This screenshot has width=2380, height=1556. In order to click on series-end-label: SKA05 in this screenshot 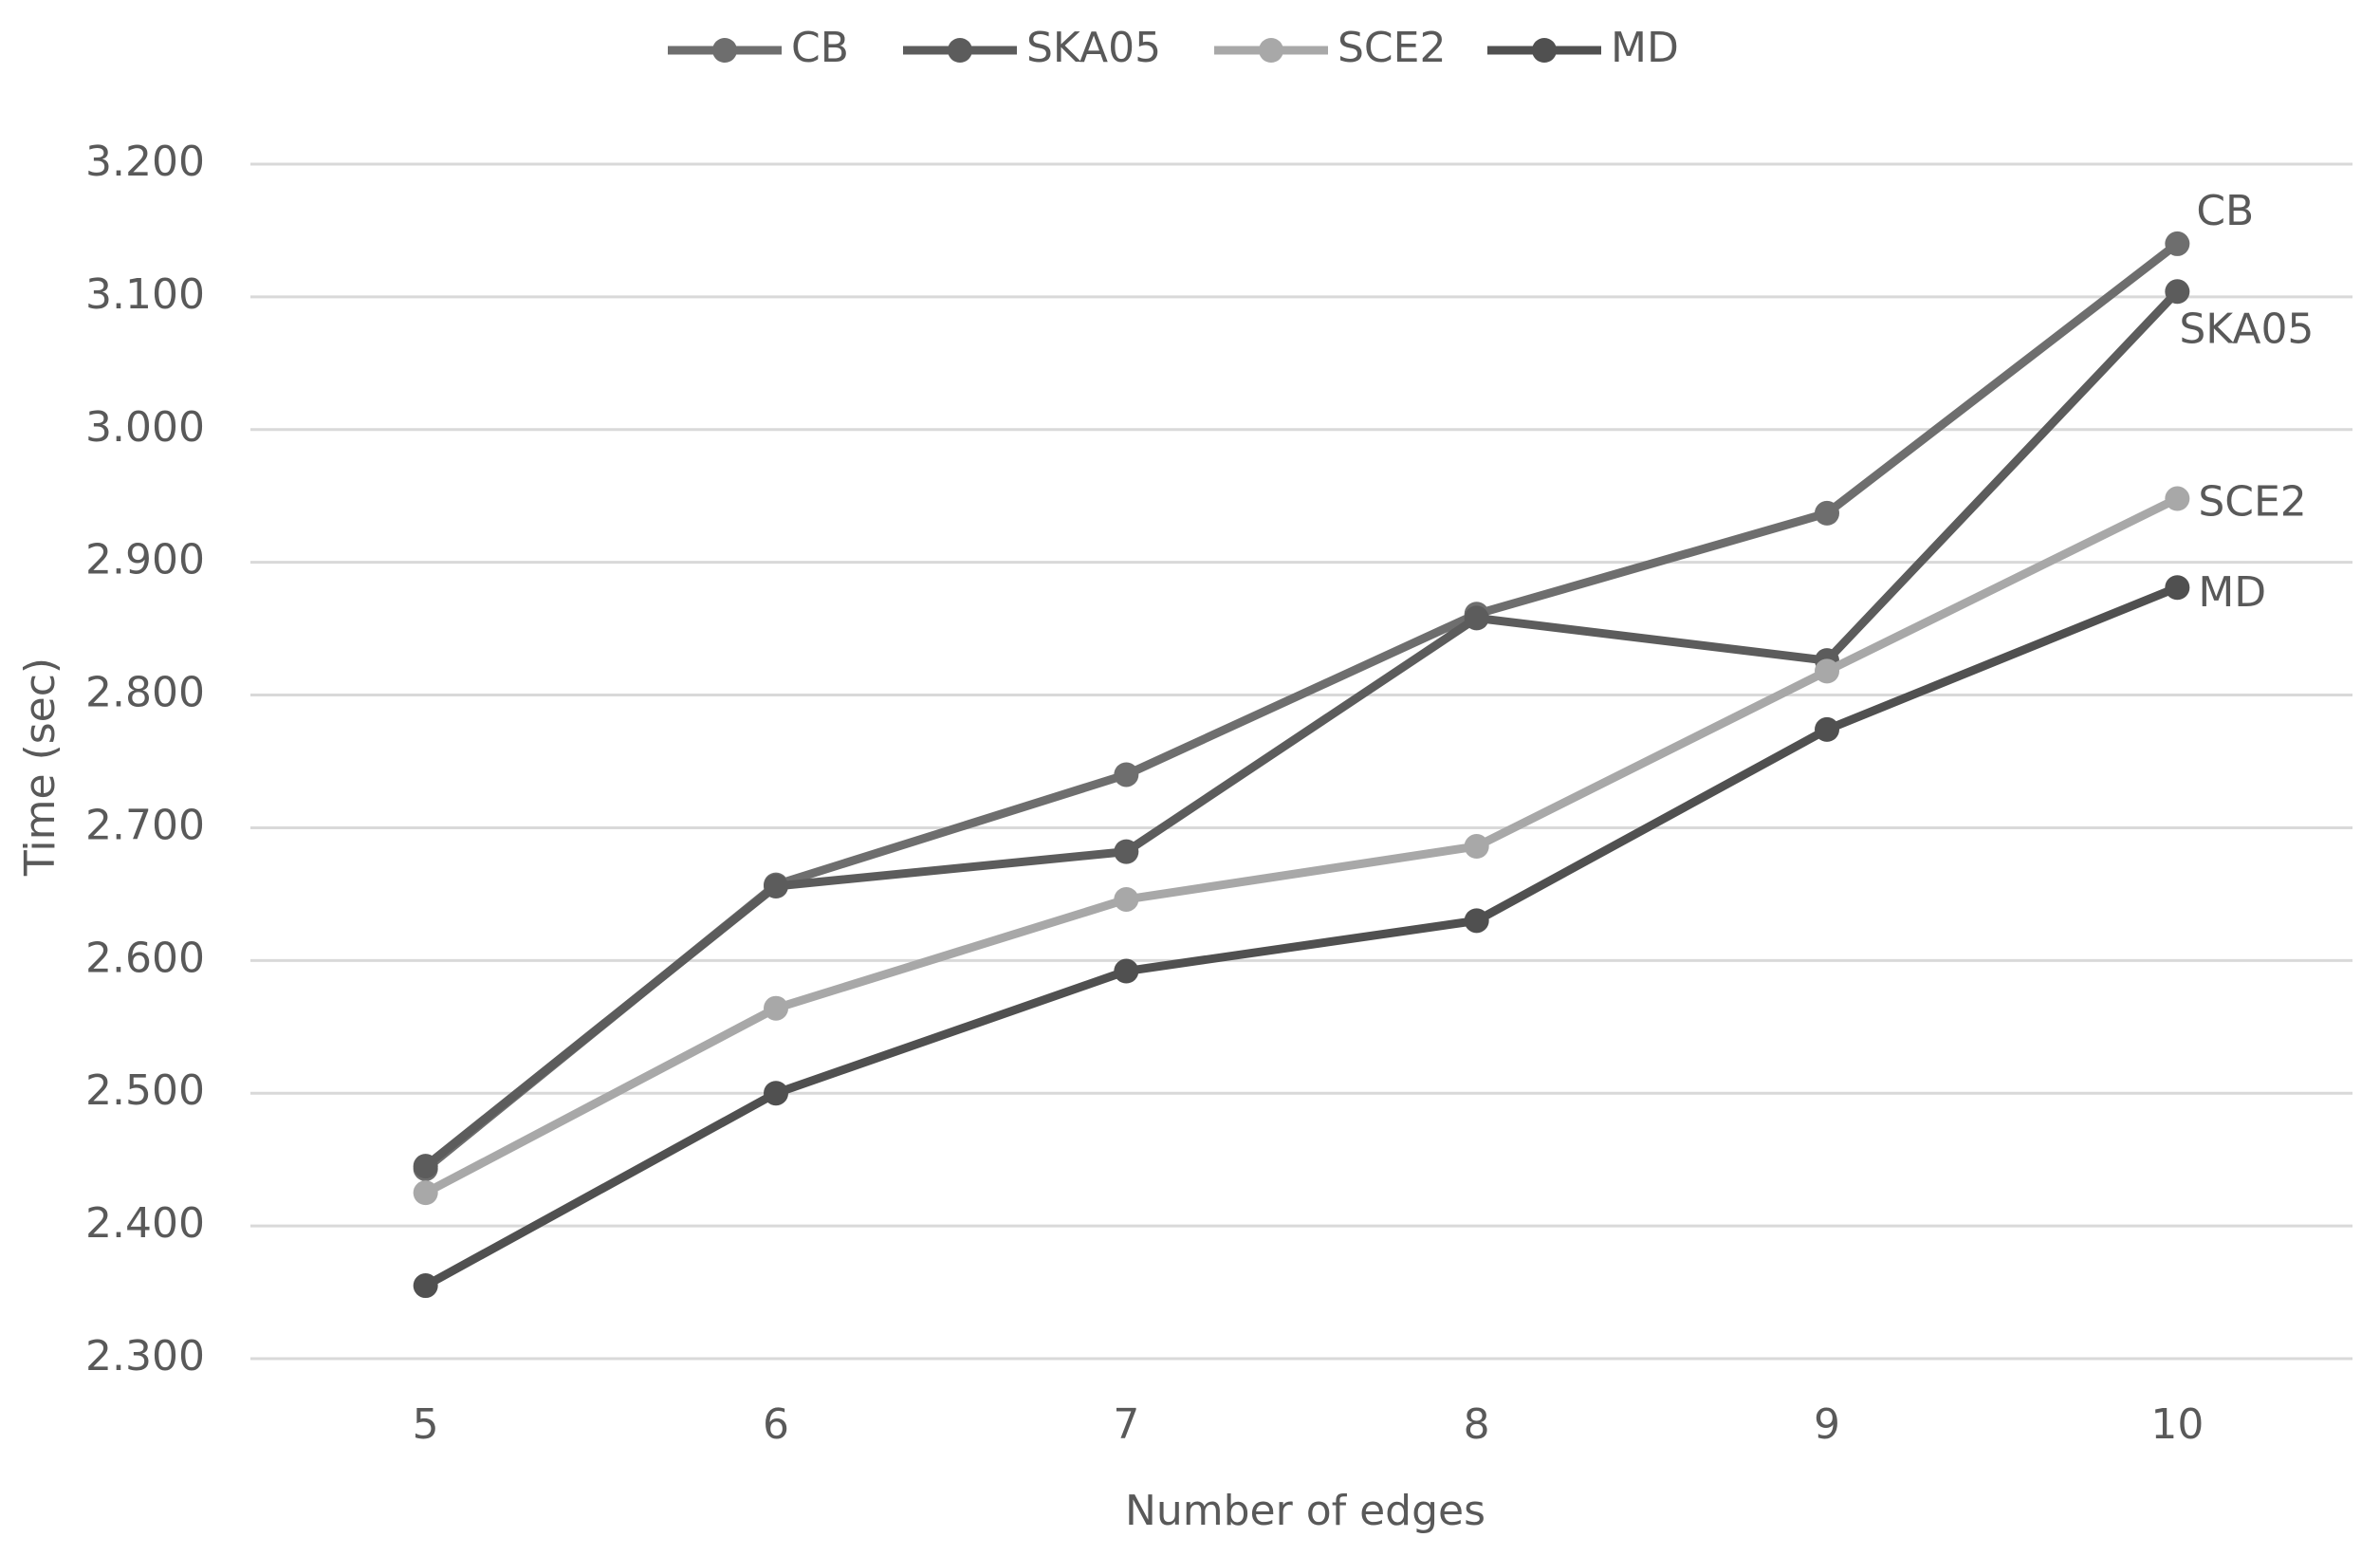, I will do `click(2246, 329)`.